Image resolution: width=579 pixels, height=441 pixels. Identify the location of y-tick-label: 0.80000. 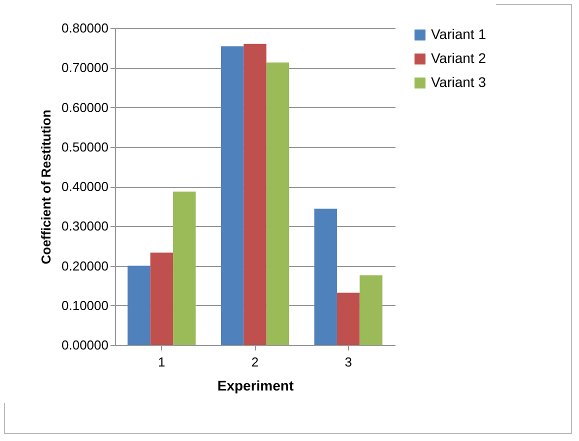
(85, 28).